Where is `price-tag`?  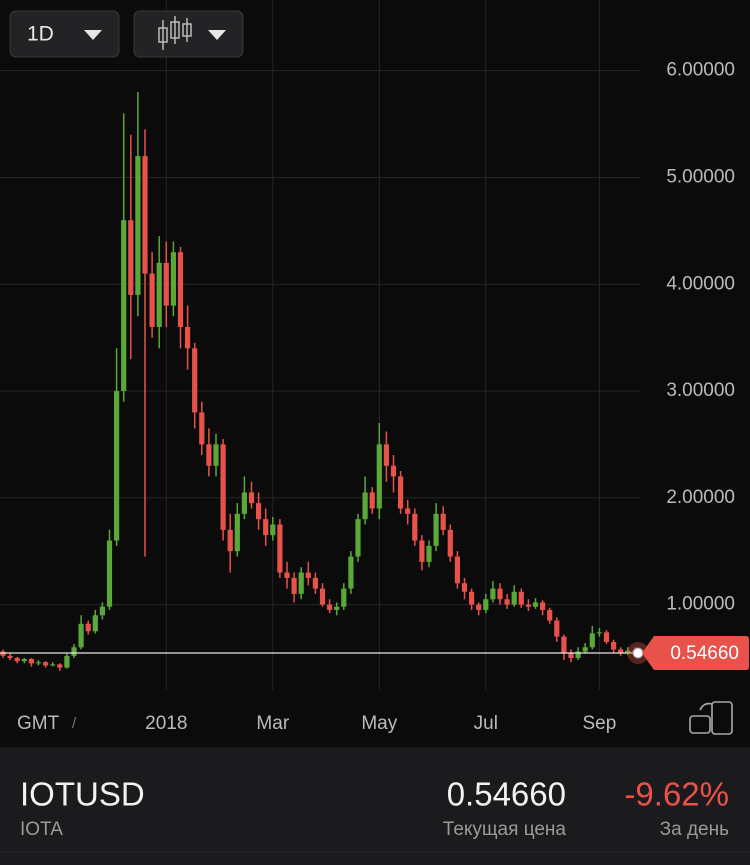 price-tag is located at coordinates (695, 652).